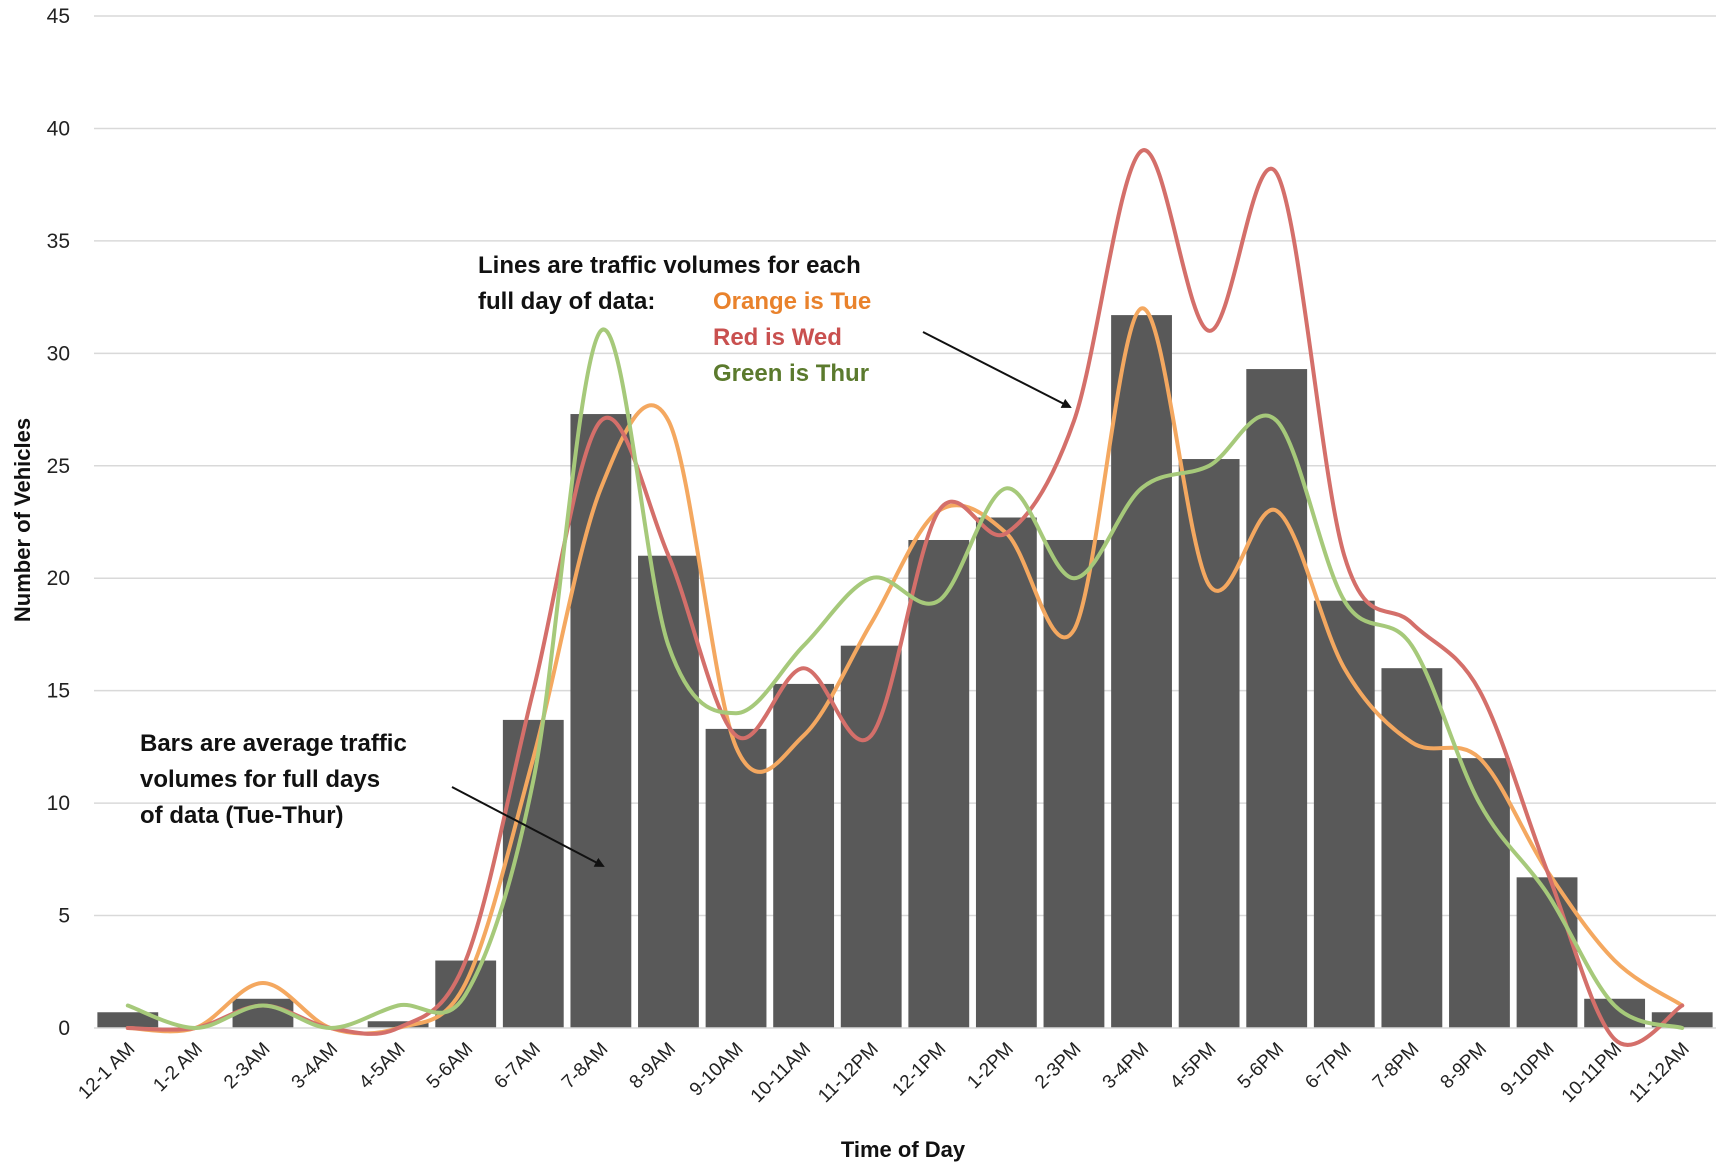 The width and height of the screenshot is (1720, 1167). I want to click on y-tick-label: 10, so click(58, 803).